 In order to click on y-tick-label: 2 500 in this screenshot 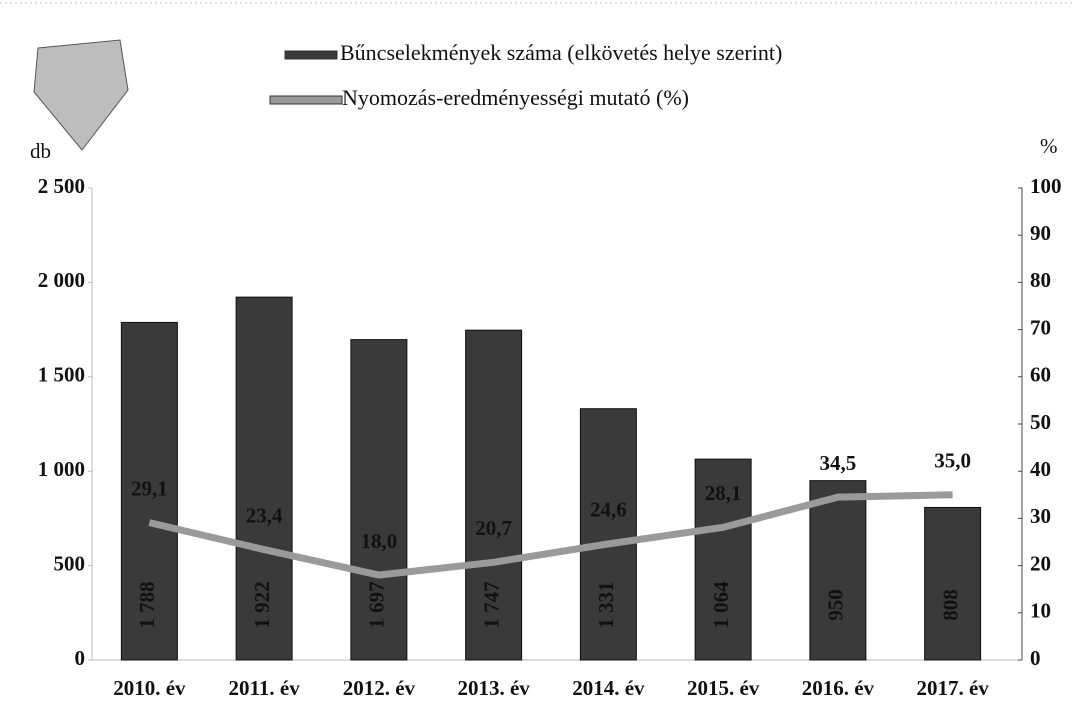, I will do `click(61, 186)`.